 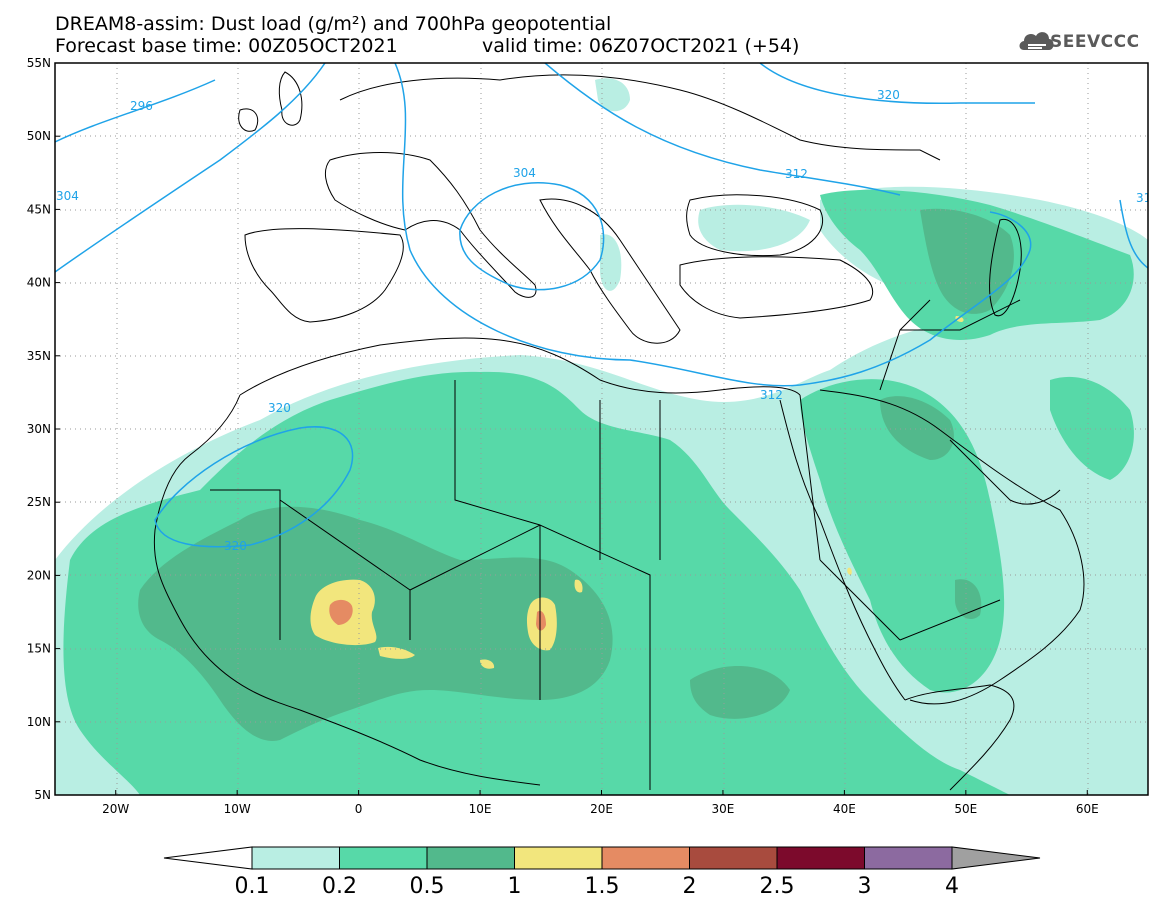 What do you see at coordinates (437, 615) in the screenshot?
I see `dust-field-peak` at bounding box center [437, 615].